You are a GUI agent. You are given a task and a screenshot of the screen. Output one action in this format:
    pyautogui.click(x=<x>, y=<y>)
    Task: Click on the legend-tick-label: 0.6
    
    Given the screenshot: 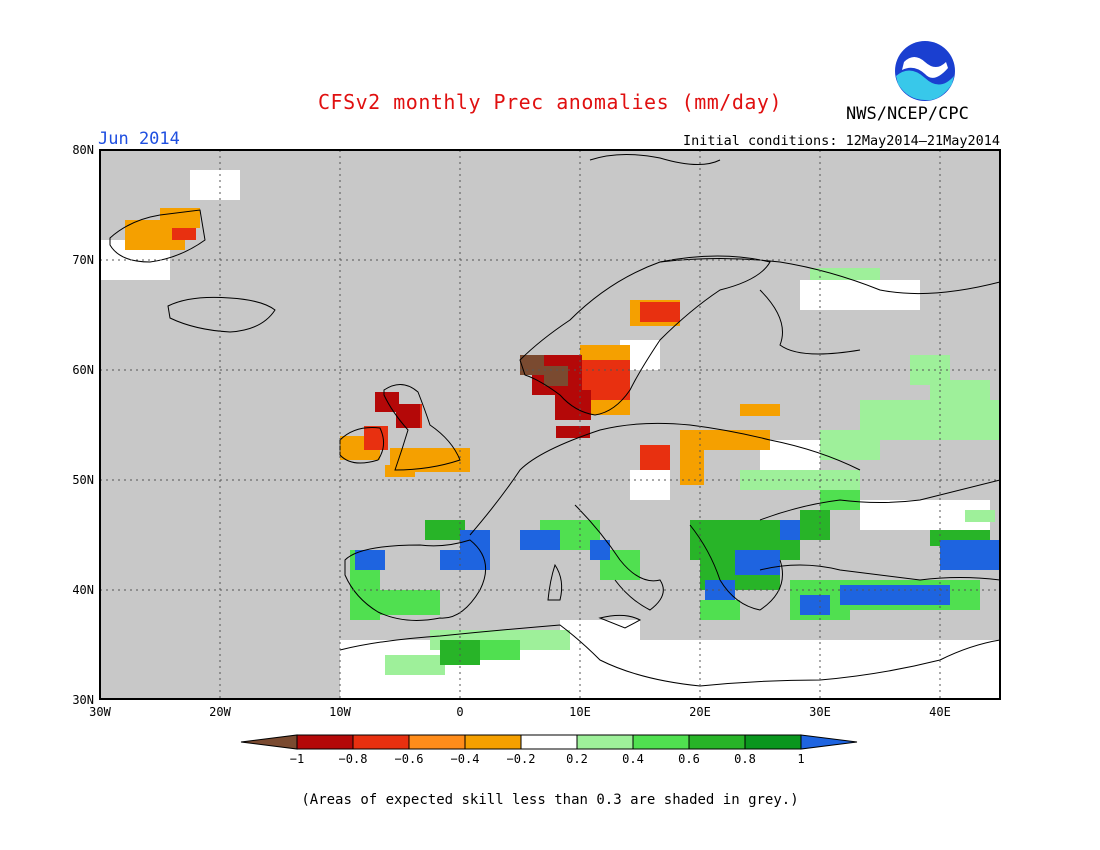 What is the action you would take?
    pyautogui.click(x=689, y=759)
    